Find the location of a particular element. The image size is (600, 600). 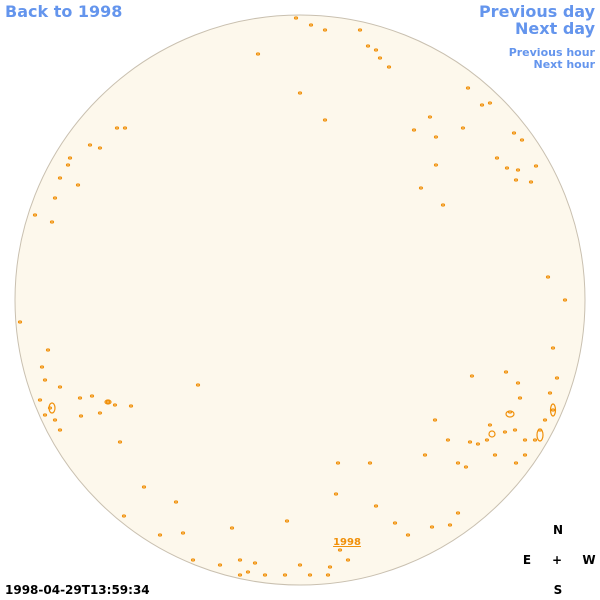

previous-hour-link: Previous hour is located at coordinates (552, 52).